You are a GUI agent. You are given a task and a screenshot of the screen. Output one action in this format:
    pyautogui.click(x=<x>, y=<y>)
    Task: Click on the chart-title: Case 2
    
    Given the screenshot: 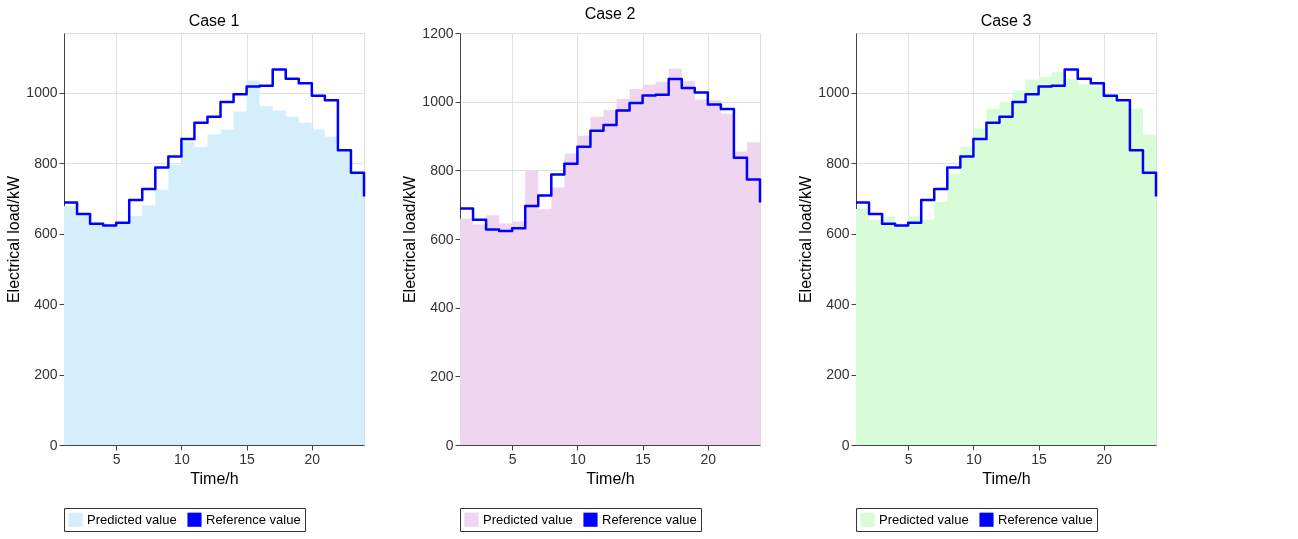 What is the action you would take?
    pyautogui.click(x=610, y=13)
    